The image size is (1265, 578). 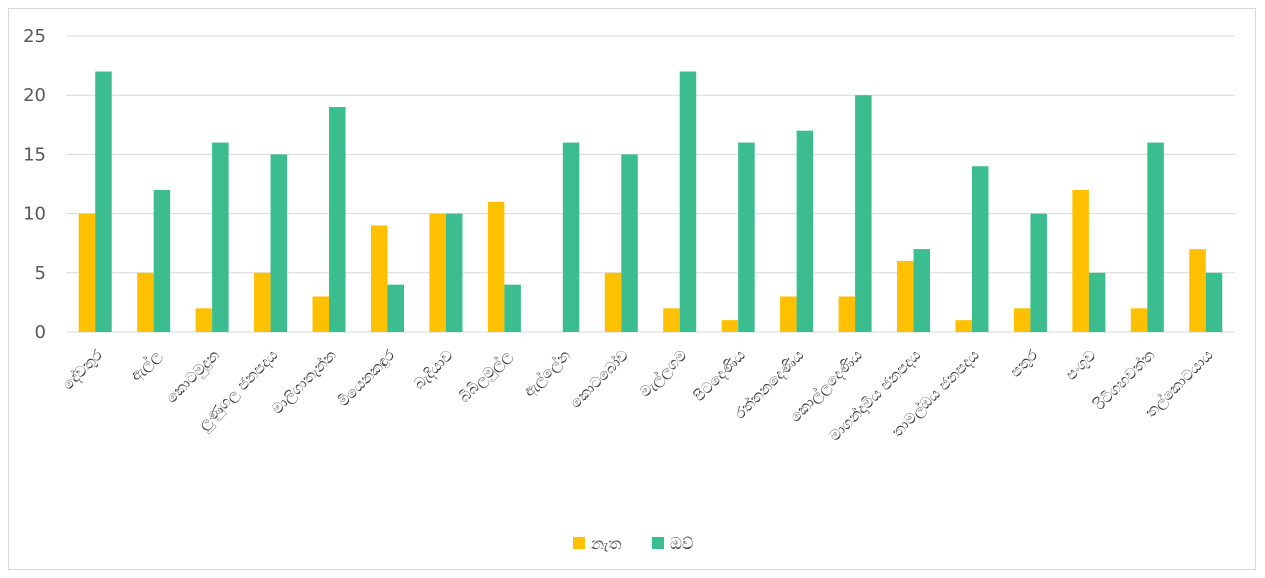 I want to click on x-tick-label: පතුර, so click(x=1023, y=363).